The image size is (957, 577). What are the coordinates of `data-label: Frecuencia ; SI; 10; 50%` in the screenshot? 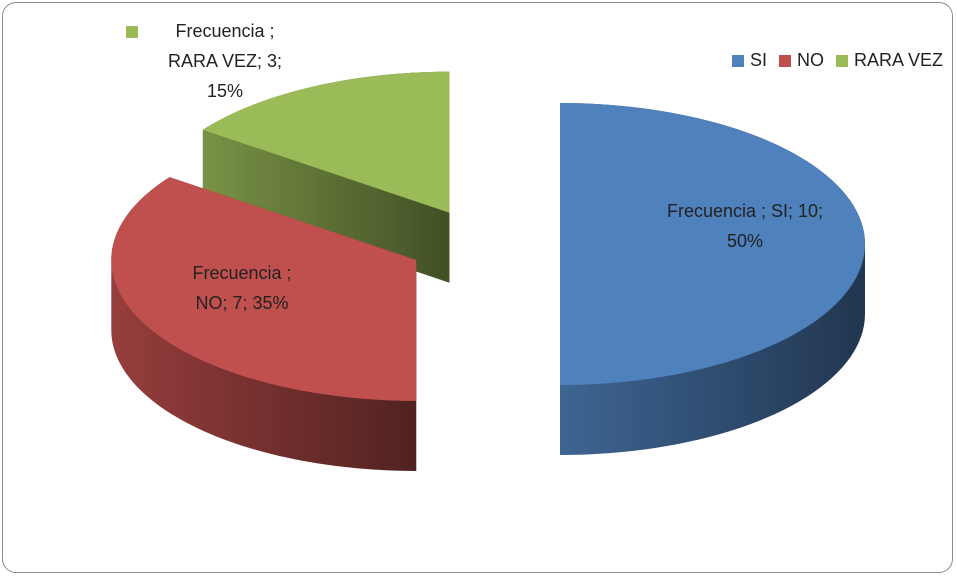 It's located at (745, 226).